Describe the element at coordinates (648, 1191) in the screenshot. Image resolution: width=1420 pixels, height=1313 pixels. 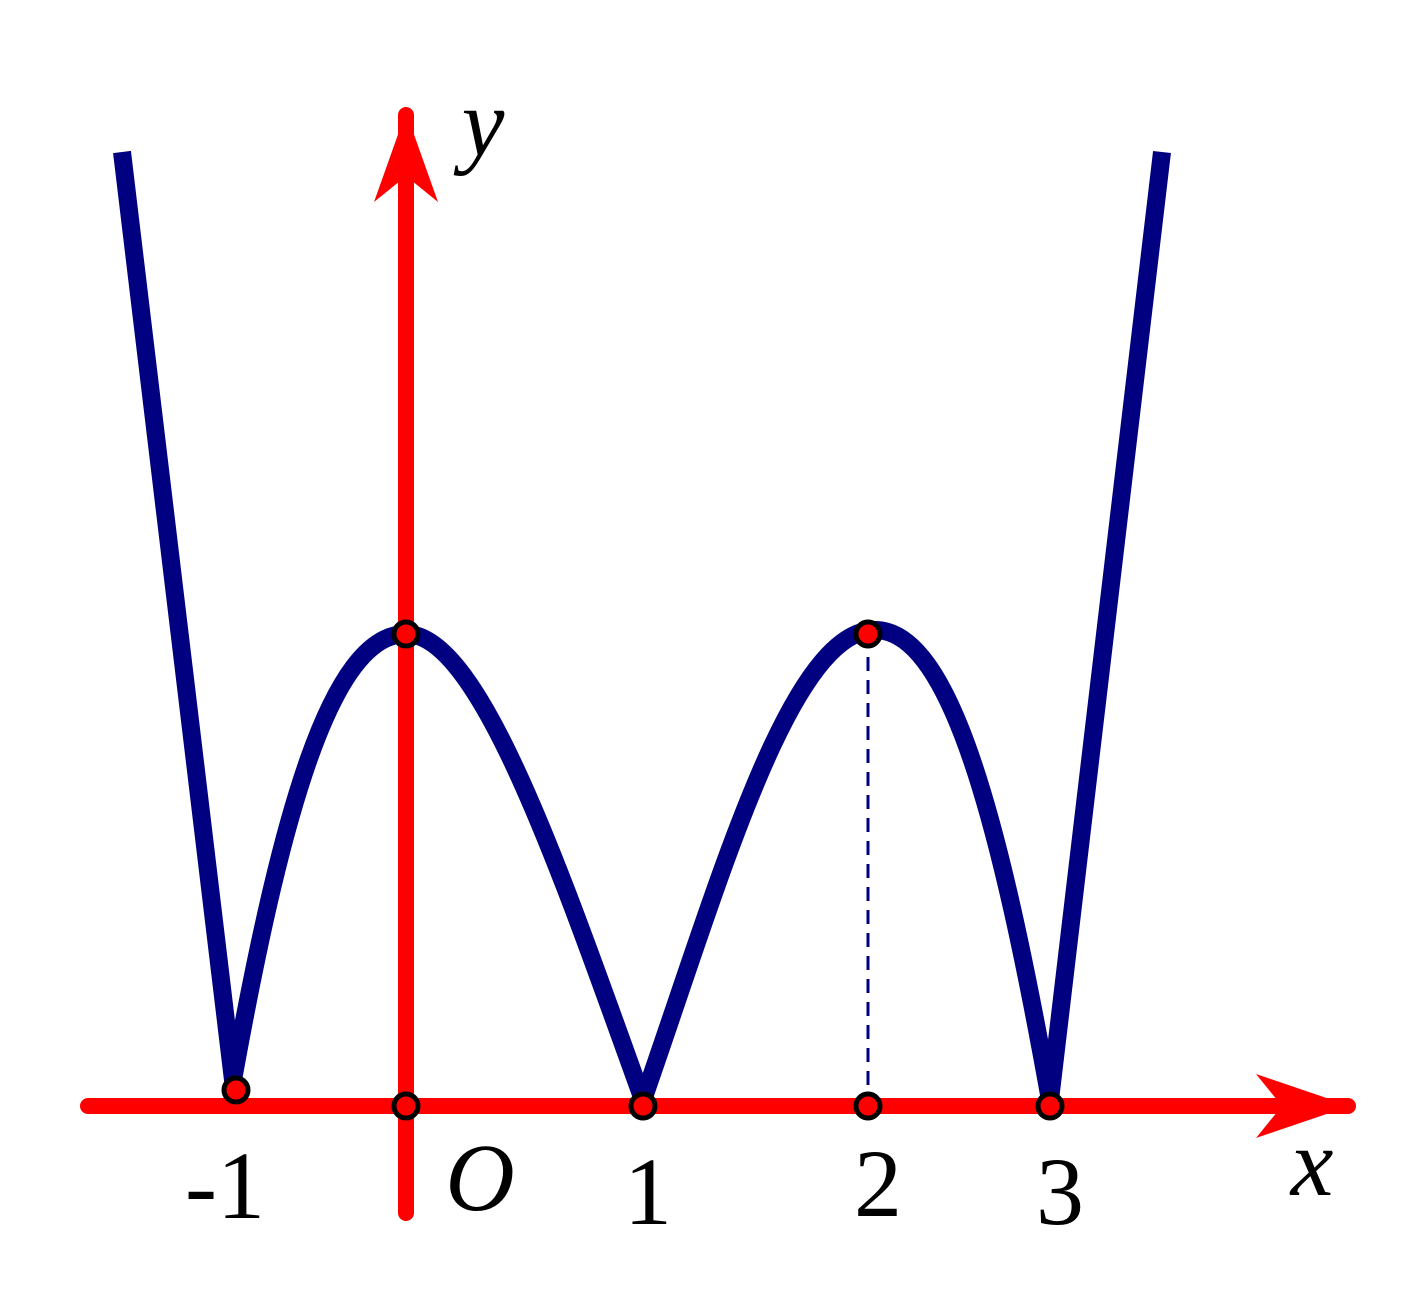
I see `x-label: 1` at that location.